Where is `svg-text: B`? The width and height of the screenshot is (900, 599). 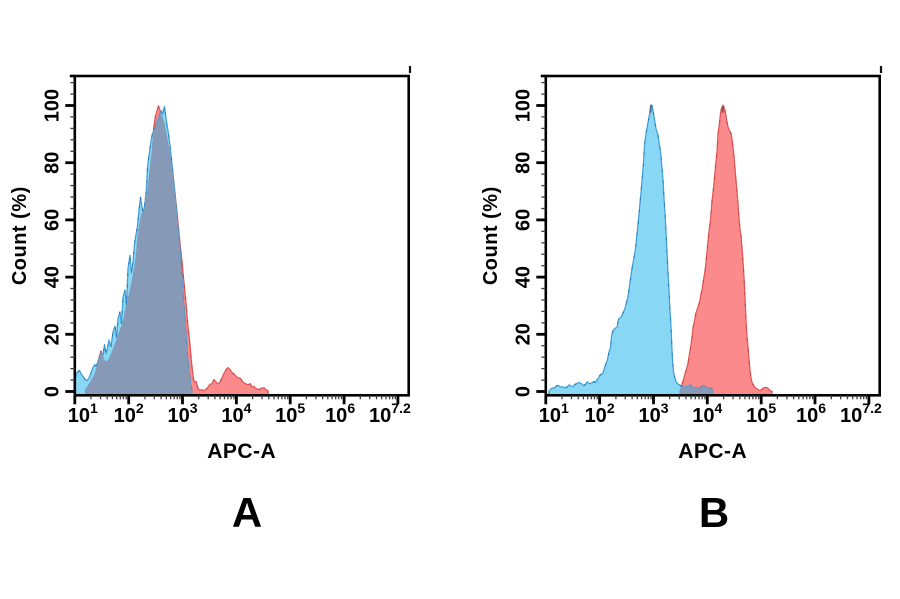 svg-text: B is located at coordinates (714, 512).